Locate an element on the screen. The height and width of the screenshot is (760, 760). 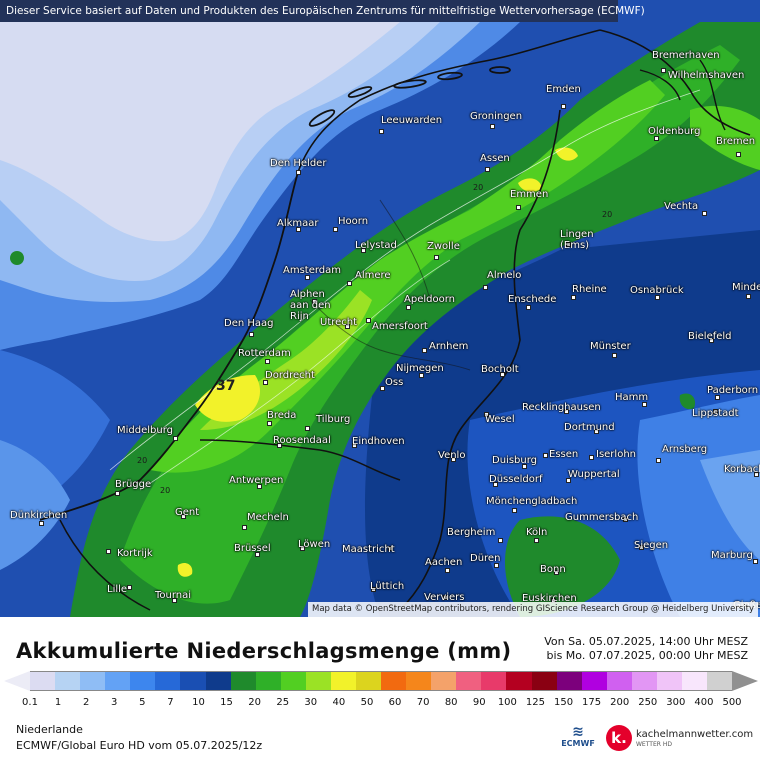
city-label: Amsterdam is located at coordinates (312, 270).